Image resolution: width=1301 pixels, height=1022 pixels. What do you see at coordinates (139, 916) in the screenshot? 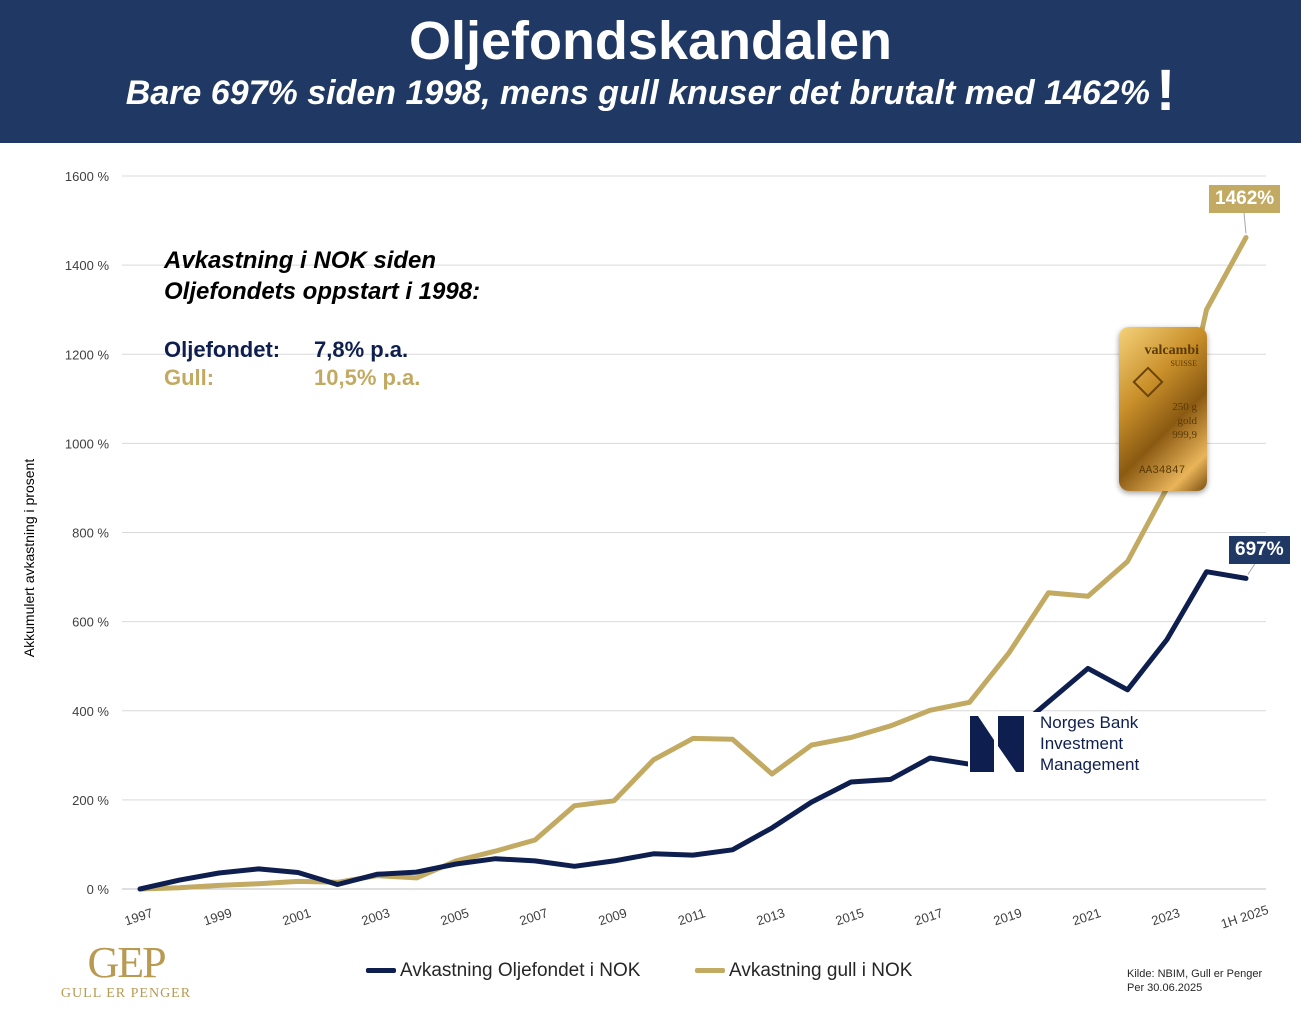
I see `x-tick-label: 1997` at bounding box center [139, 916].